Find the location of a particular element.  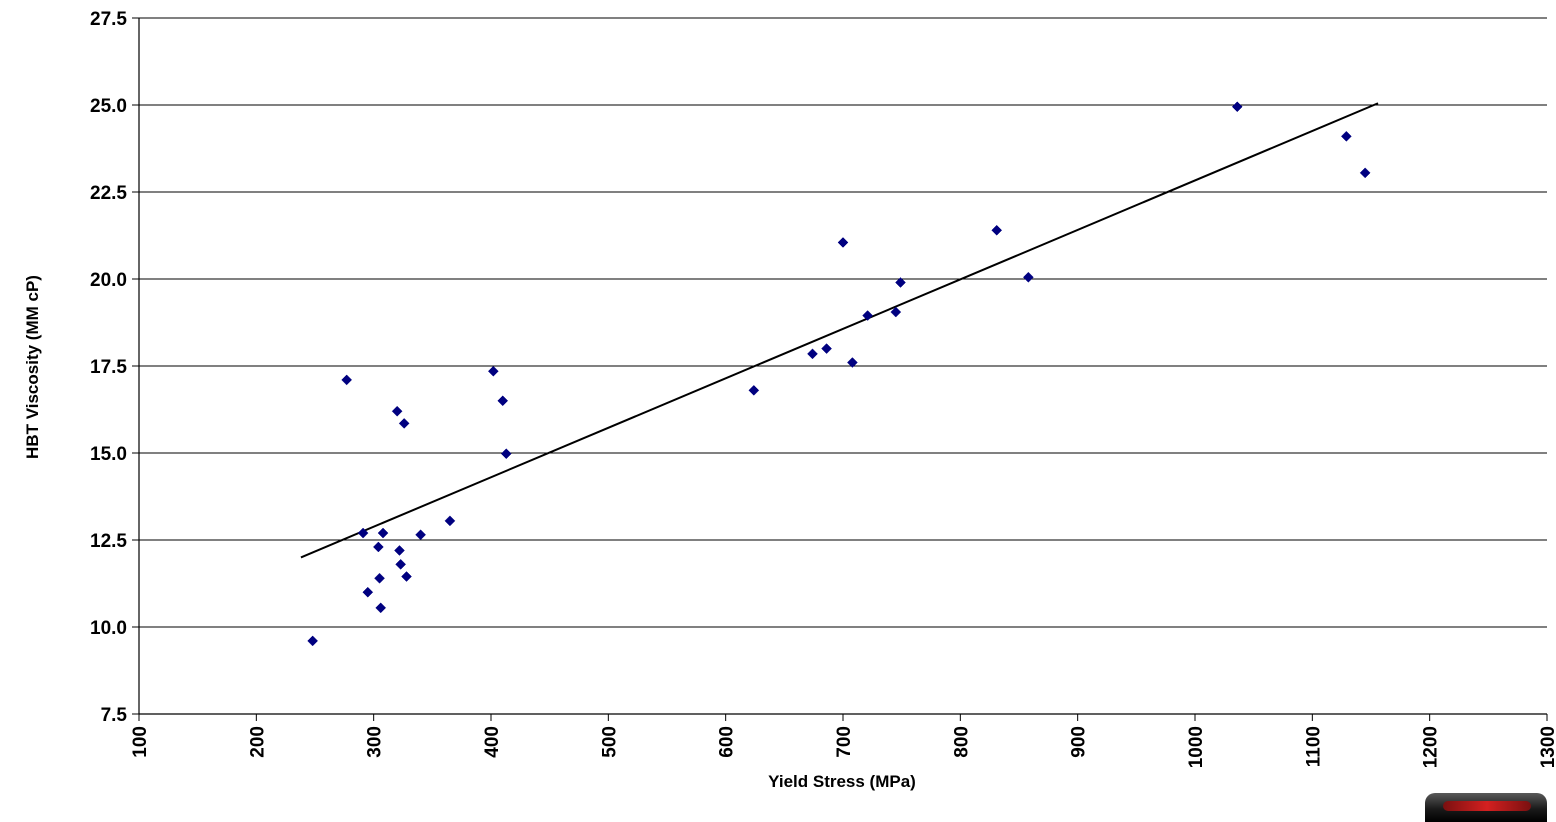

x-tick-label: 300 is located at coordinates (375, 742).